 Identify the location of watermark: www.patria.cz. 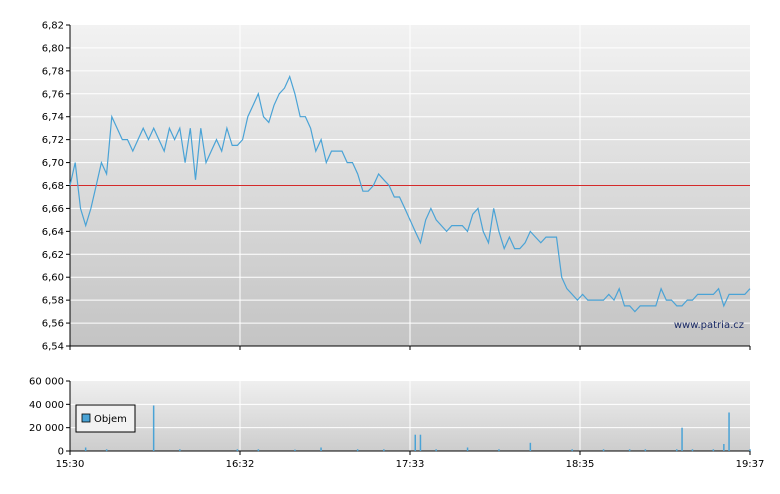
(709, 325).